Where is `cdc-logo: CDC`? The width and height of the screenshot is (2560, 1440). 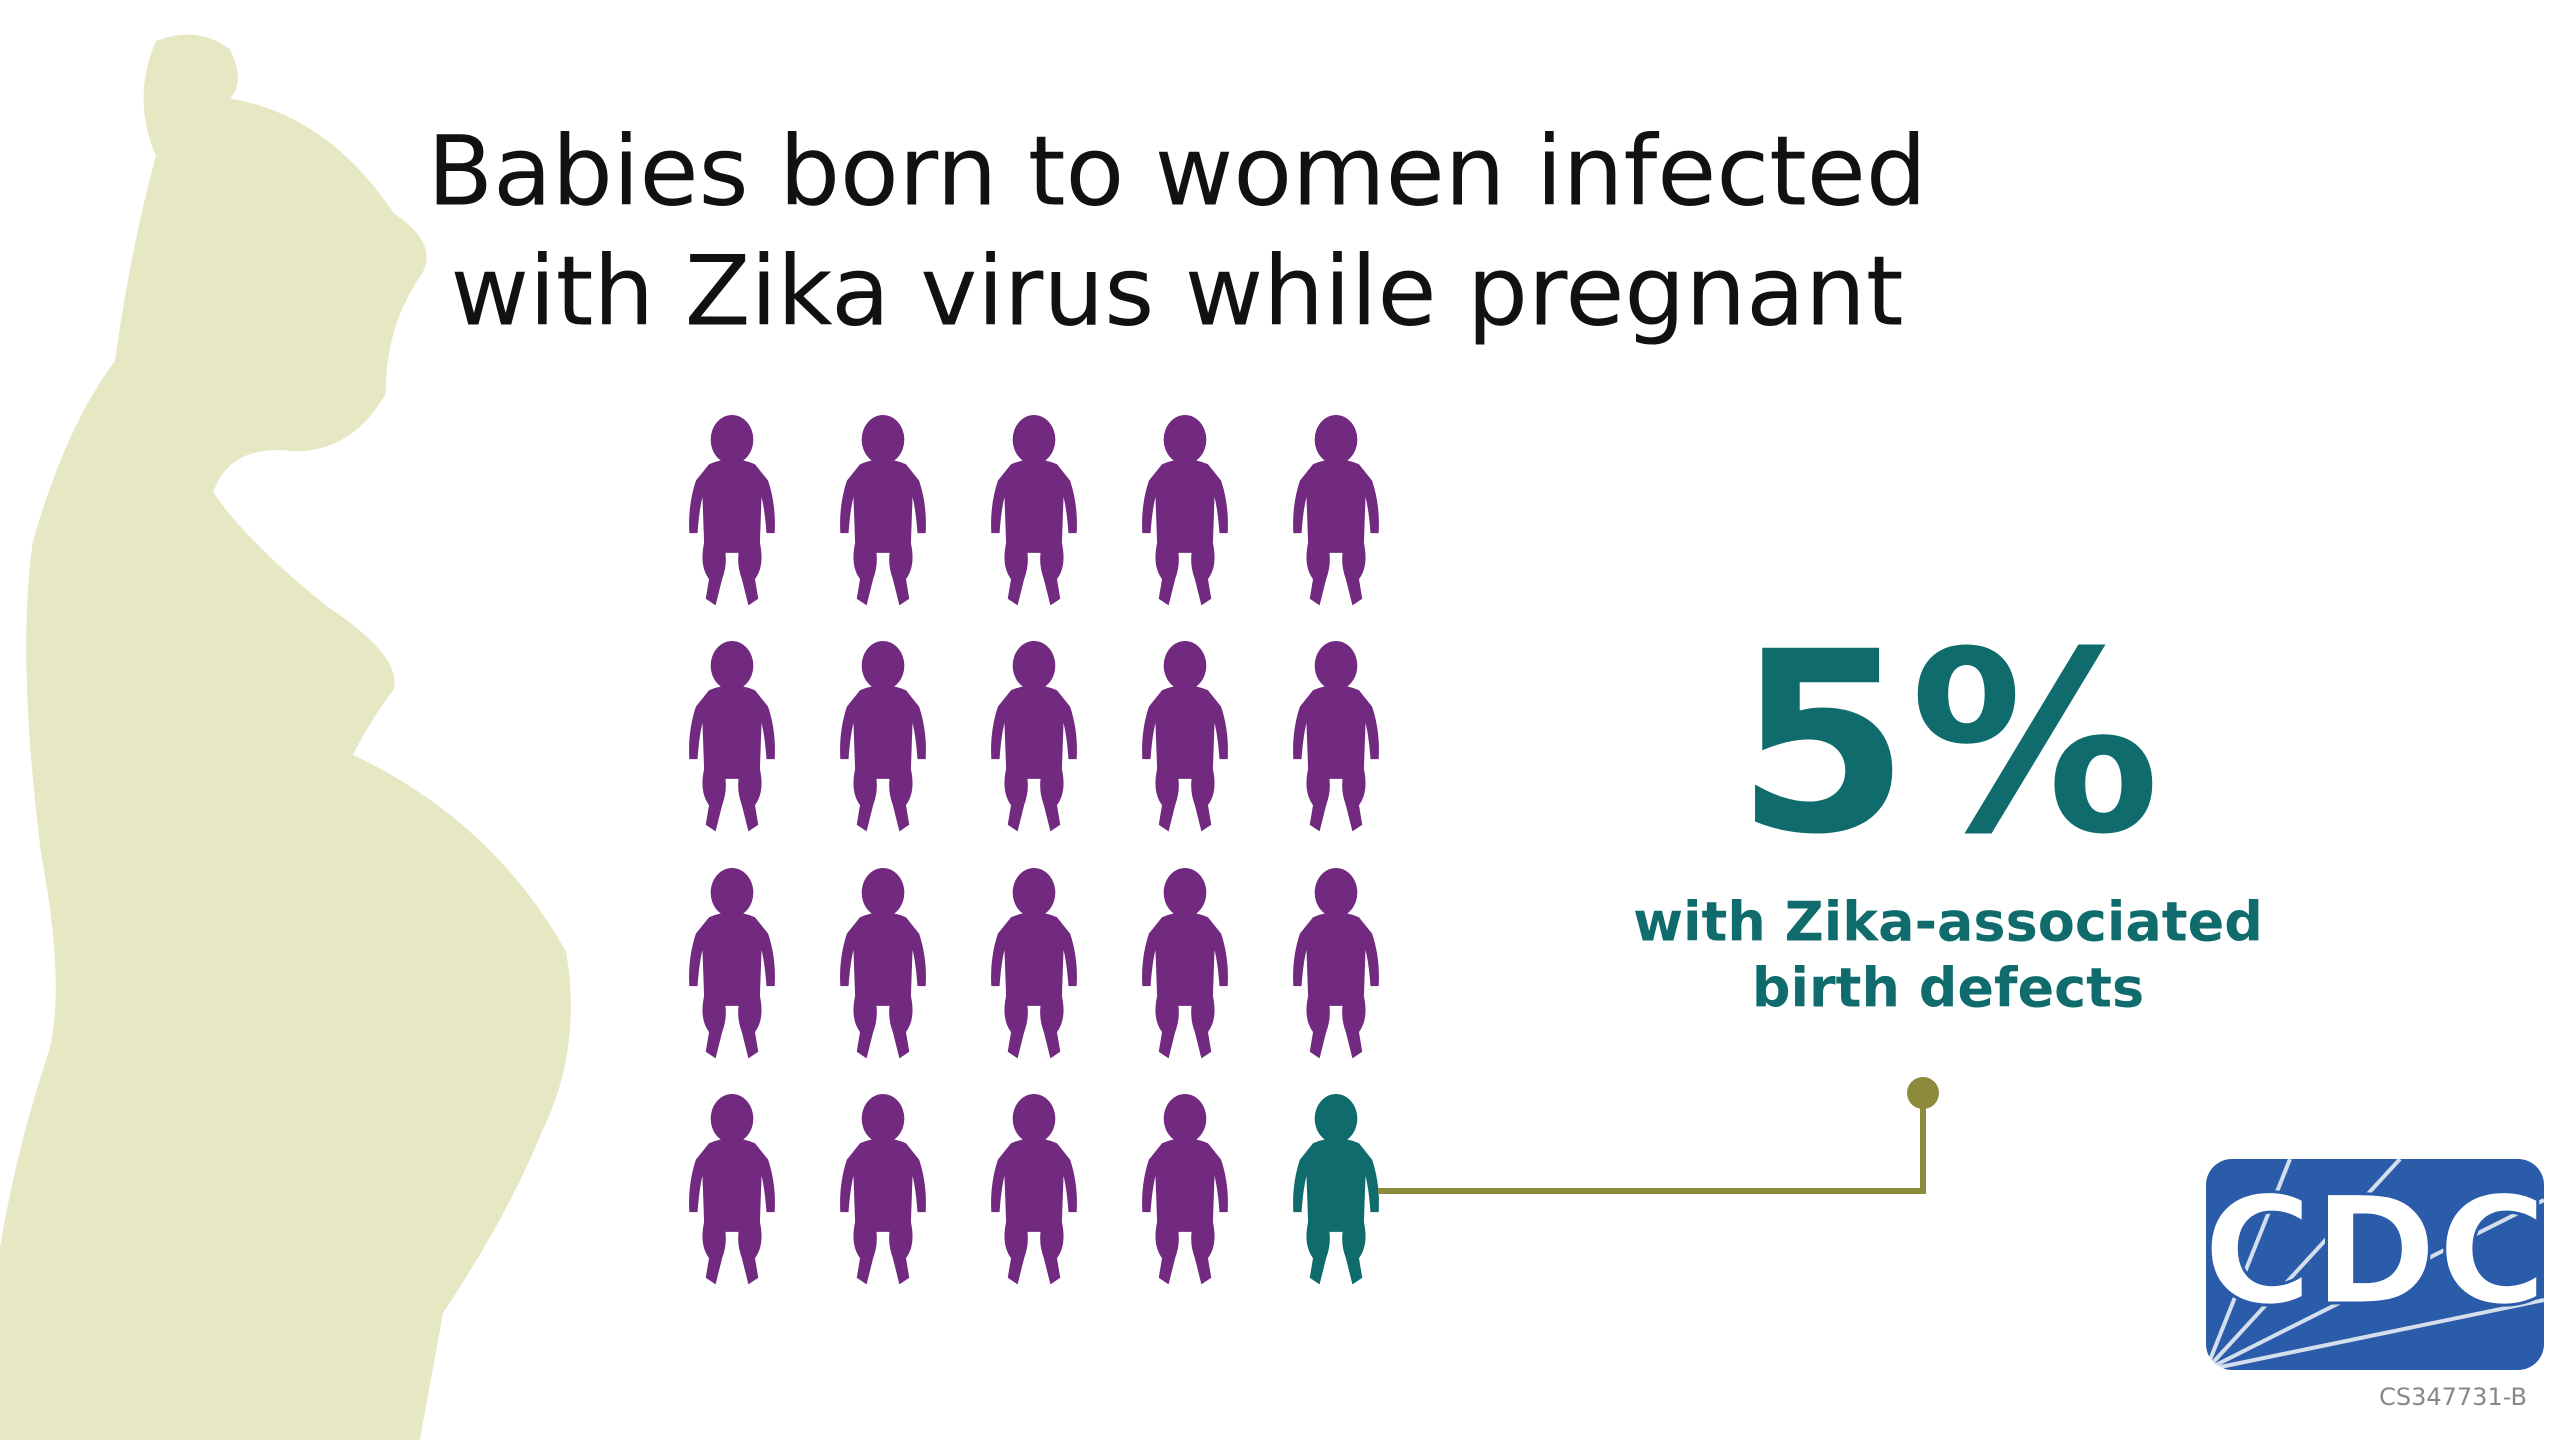
cdc-logo: CDC is located at coordinates (2375, 1264).